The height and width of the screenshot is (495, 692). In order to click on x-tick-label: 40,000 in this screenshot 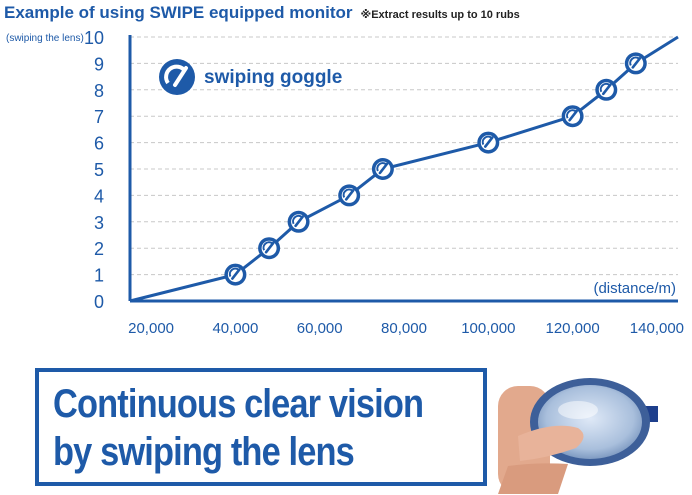, I will do `click(235, 328)`.